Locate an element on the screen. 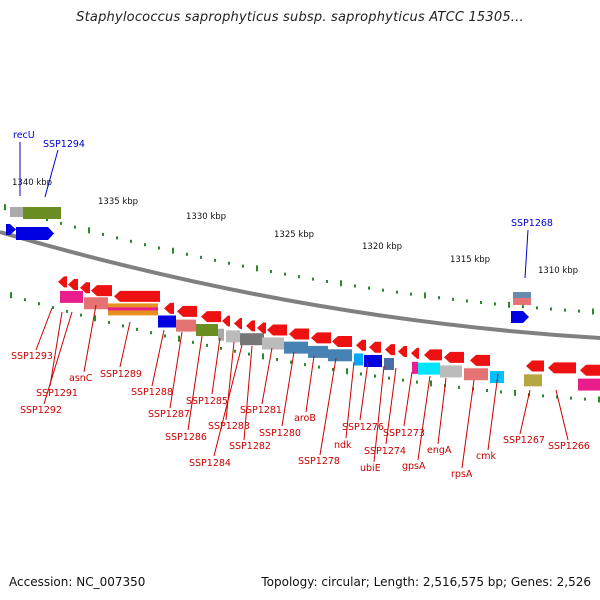 Image resolution: width=600 pixels, height=600 pixels. gene-label-reverse: SSP1276 is located at coordinates (363, 427).